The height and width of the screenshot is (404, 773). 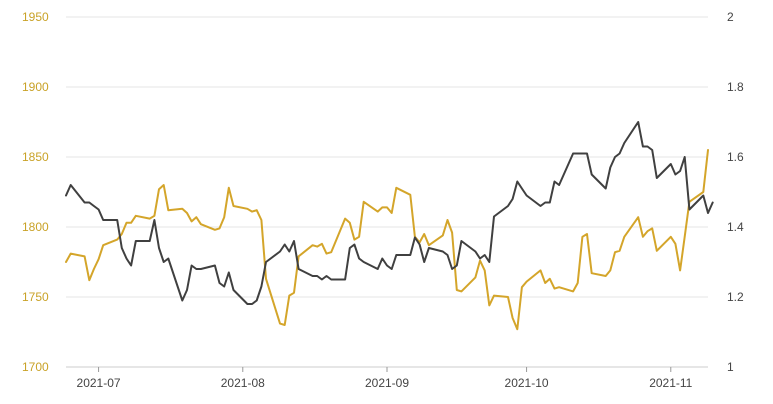 I want to click on right-tick-label: 1.4, so click(x=735, y=227).